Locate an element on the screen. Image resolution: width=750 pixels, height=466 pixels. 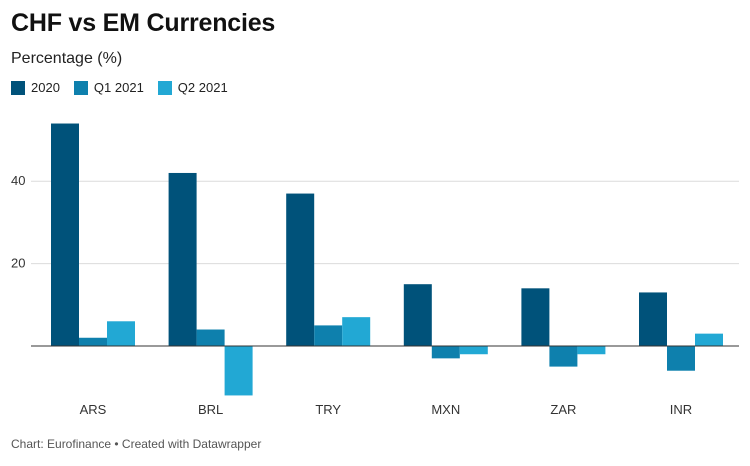
x-tick-label-inr: INR is located at coordinates (681, 409).